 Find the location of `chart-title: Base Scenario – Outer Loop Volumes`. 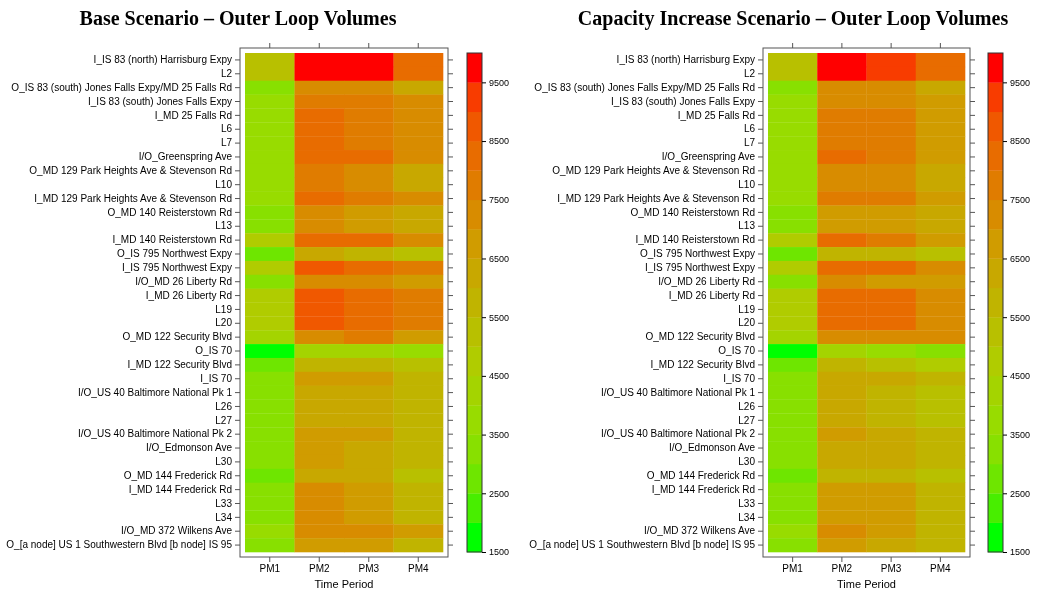

chart-title: Base Scenario – Outer Loop Volumes is located at coordinates (238, 18).